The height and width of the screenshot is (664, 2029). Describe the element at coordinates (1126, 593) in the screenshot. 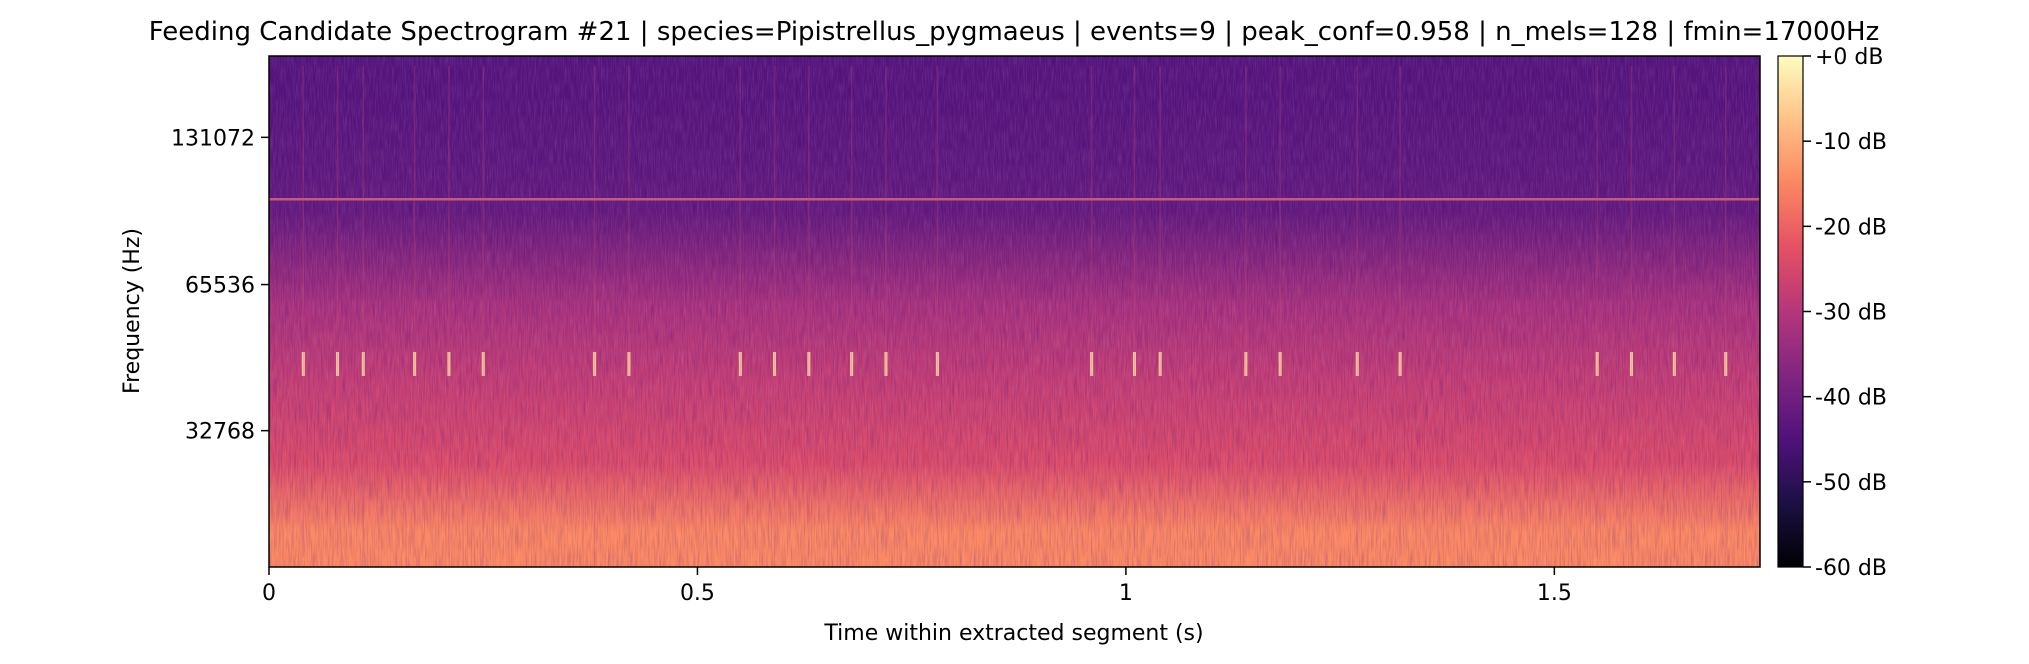

I see `x-tick-label: 1` at that location.